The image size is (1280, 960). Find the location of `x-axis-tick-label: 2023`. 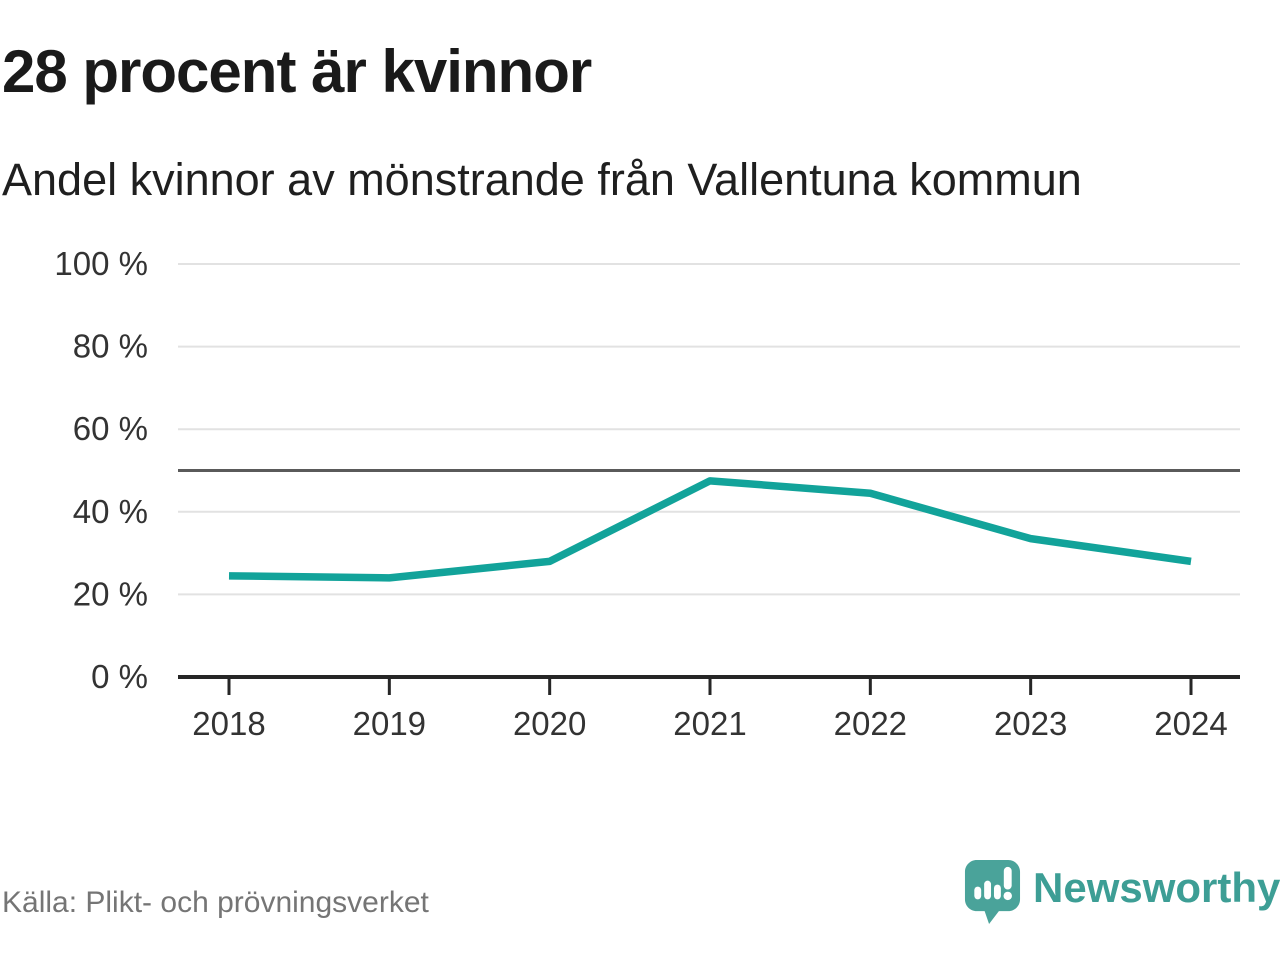

x-axis-tick-label: 2023 is located at coordinates (1030, 723).